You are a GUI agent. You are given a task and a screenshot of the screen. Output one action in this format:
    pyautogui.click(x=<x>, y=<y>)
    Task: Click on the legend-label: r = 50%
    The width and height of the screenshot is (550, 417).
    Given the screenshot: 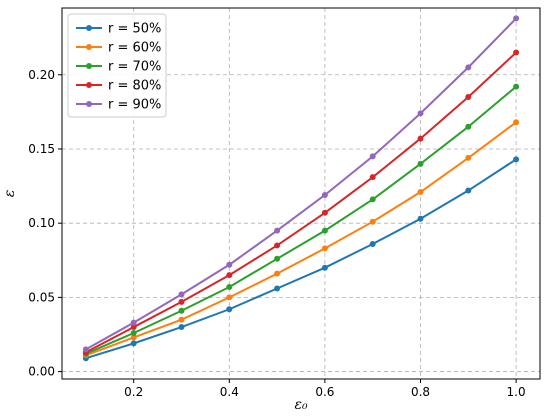 What is the action you would take?
    pyautogui.click(x=134, y=29)
    